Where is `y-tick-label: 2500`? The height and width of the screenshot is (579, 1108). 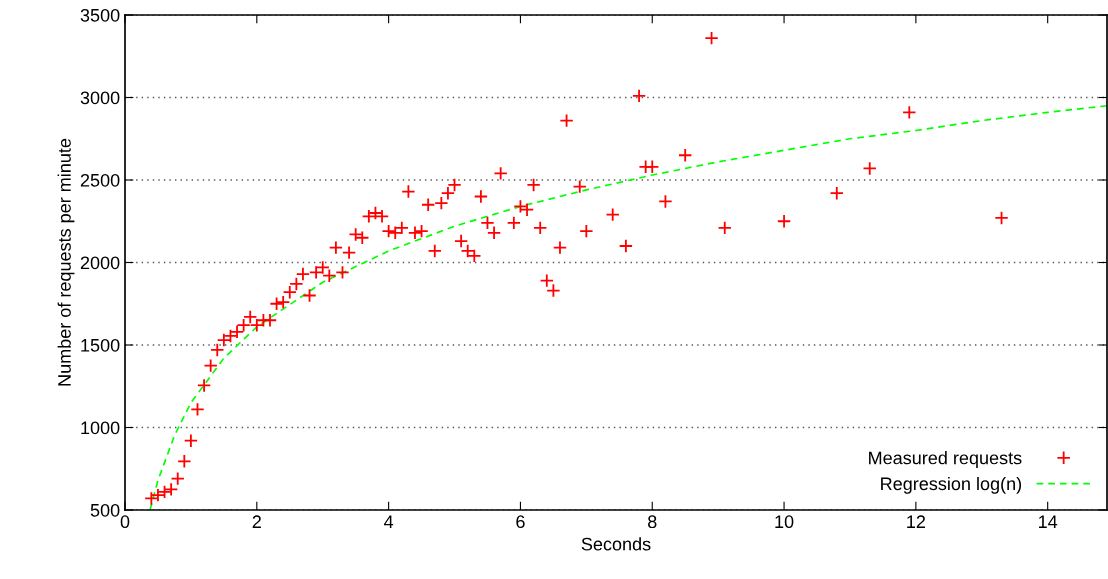 y-tick-label: 2500 is located at coordinates (100, 180).